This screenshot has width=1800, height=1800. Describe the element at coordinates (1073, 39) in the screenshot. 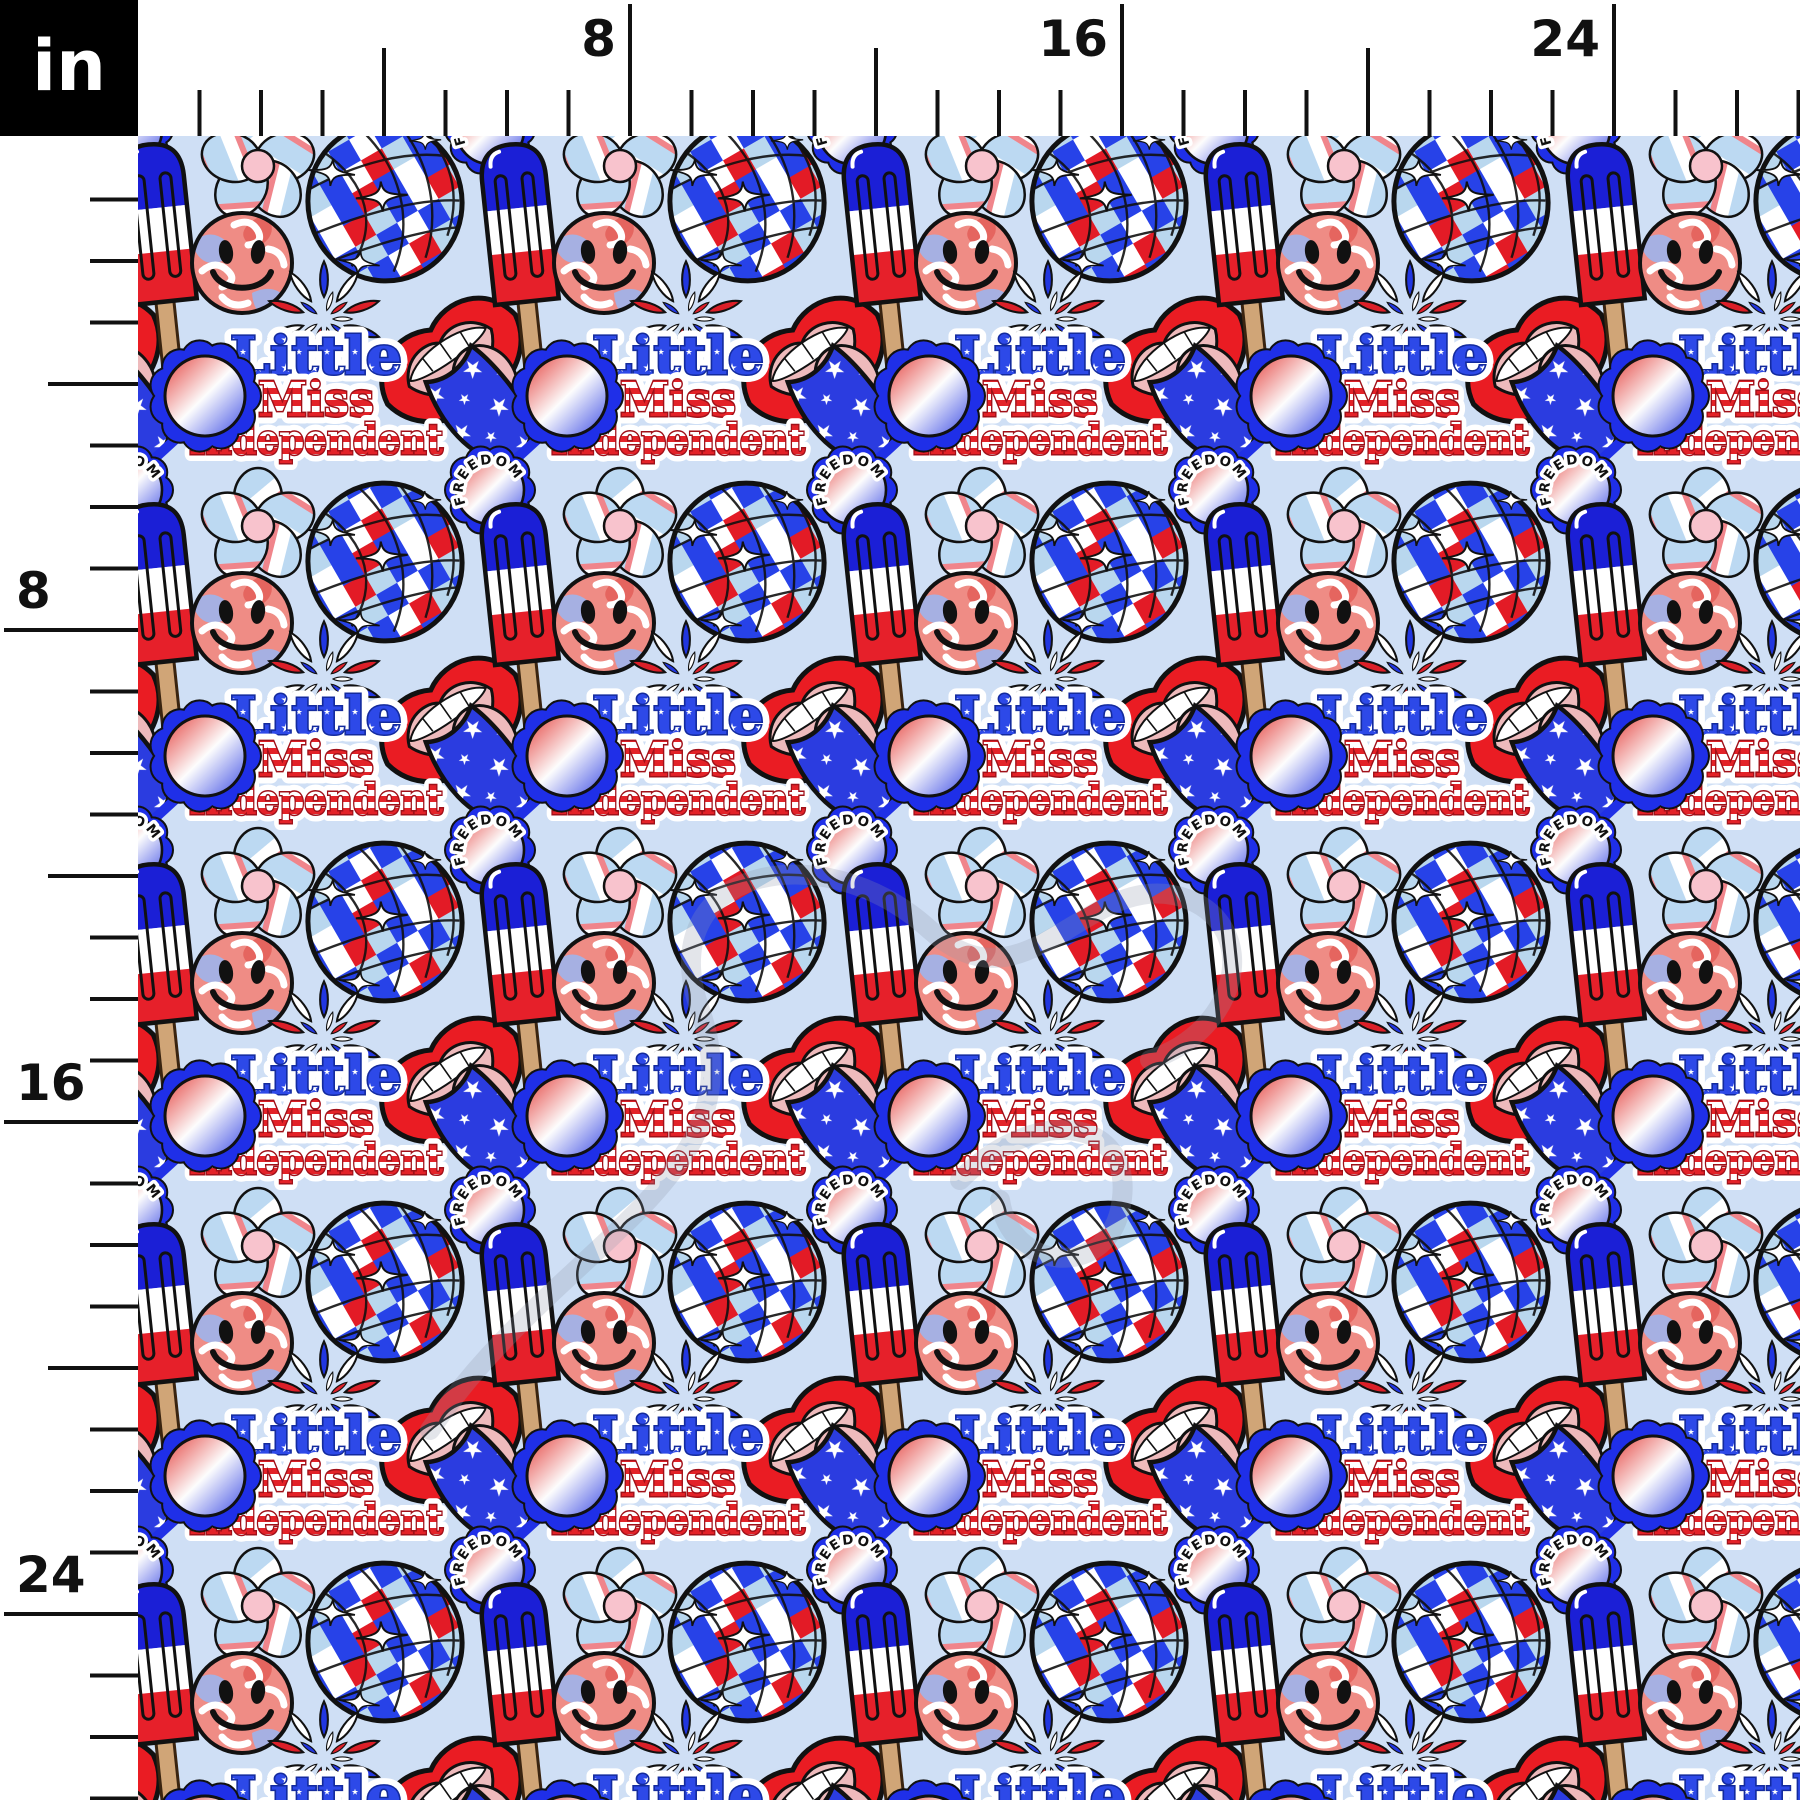

I see `ruler-top-label: 16` at that location.